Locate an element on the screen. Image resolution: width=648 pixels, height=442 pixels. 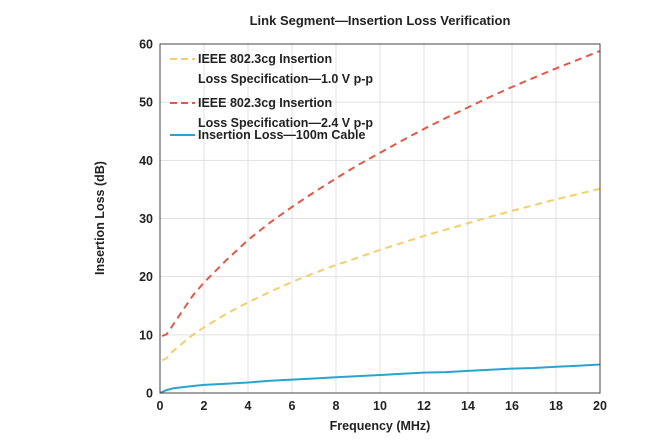
x-tick-label-9: 18 is located at coordinates (556, 406).